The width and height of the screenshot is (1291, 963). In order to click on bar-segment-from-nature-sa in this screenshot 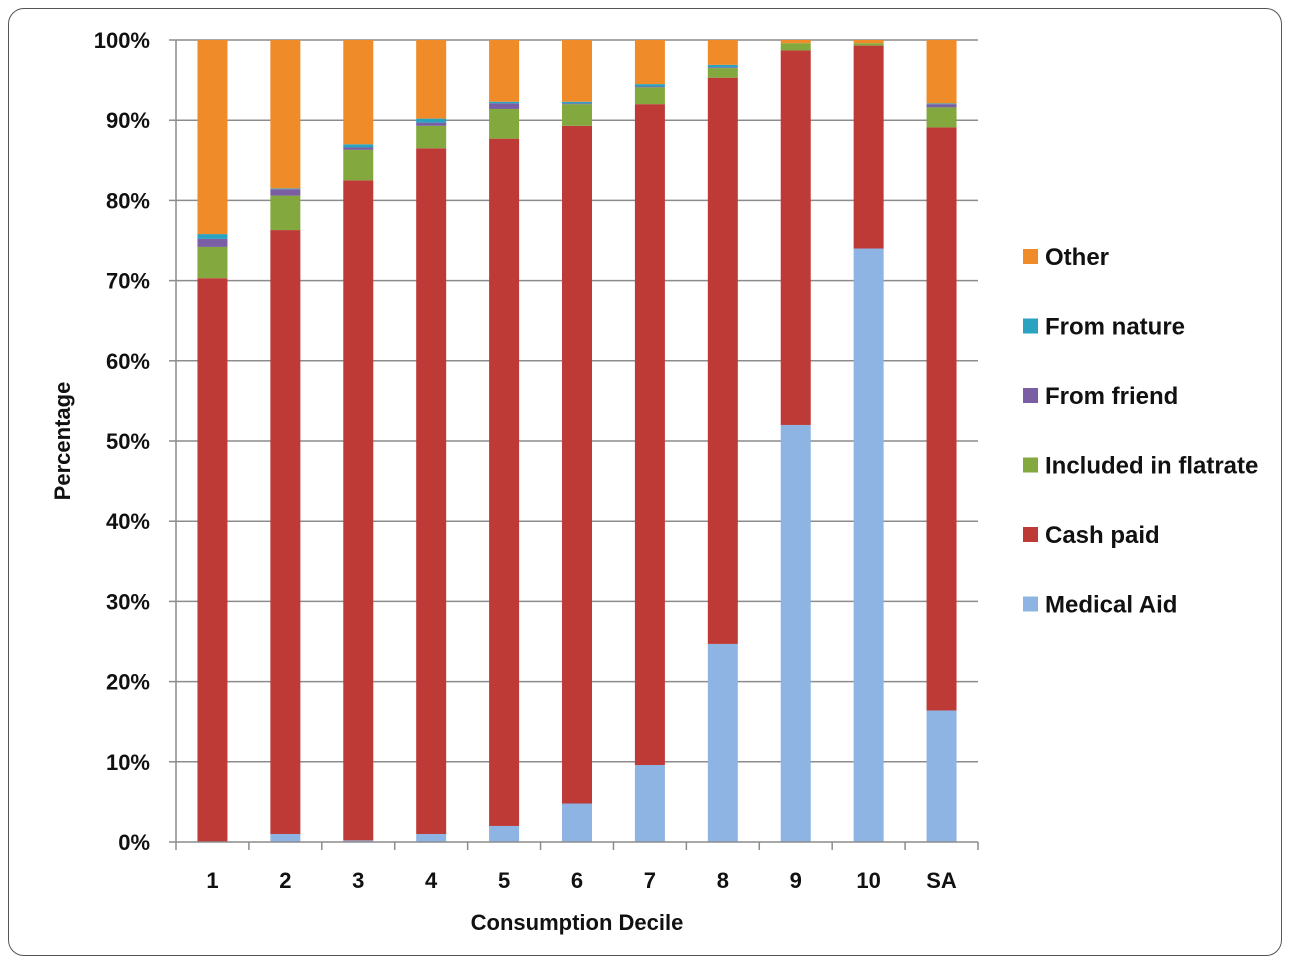, I will do `click(941, 104)`.